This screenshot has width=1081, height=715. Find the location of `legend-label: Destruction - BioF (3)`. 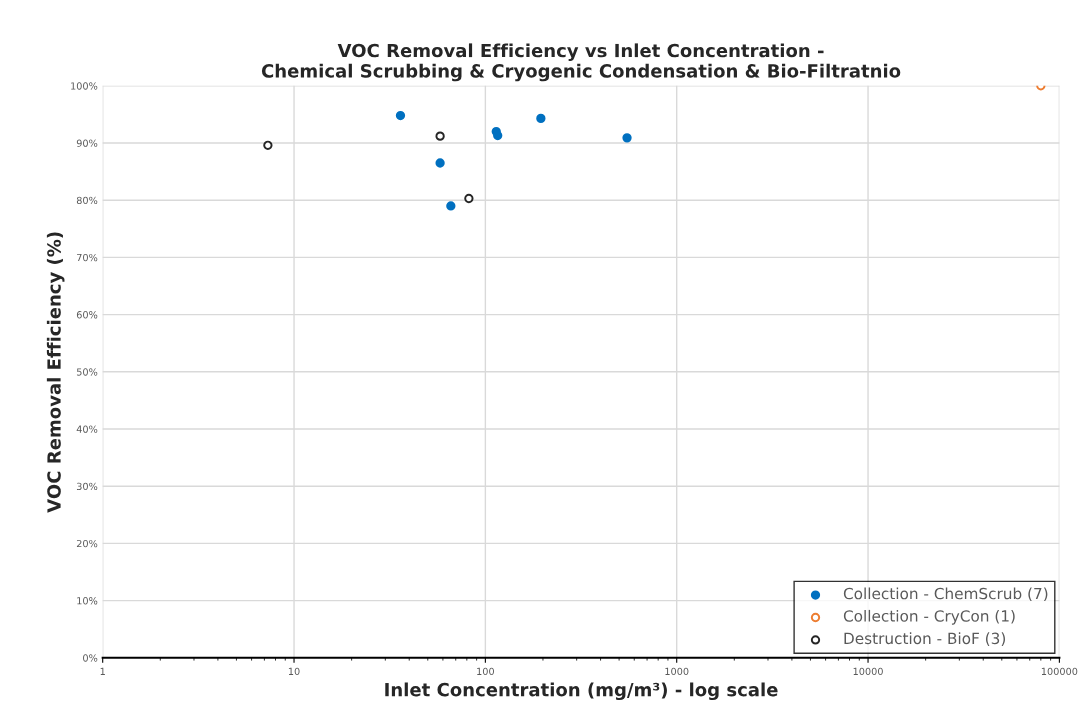

legend-label: Destruction - BioF (3) is located at coordinates (925, 639).